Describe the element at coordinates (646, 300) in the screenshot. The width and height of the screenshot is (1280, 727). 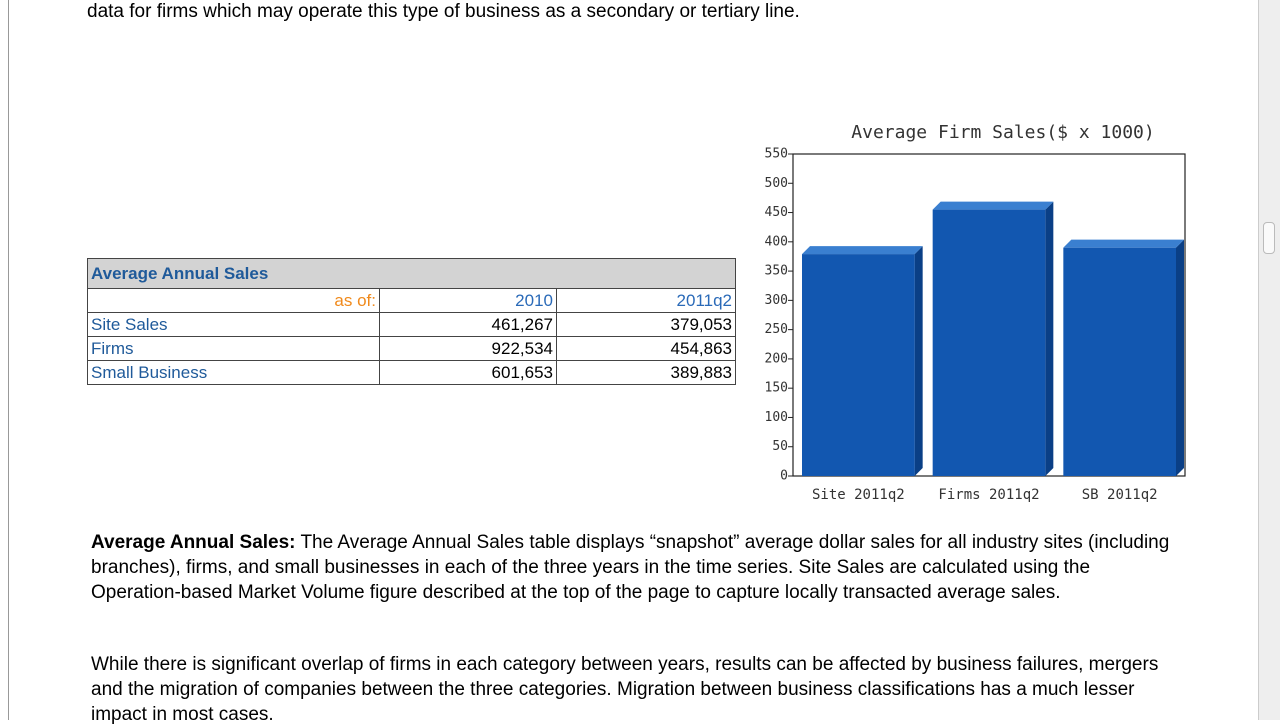
I see `header-cell: 2011q2` at that location.